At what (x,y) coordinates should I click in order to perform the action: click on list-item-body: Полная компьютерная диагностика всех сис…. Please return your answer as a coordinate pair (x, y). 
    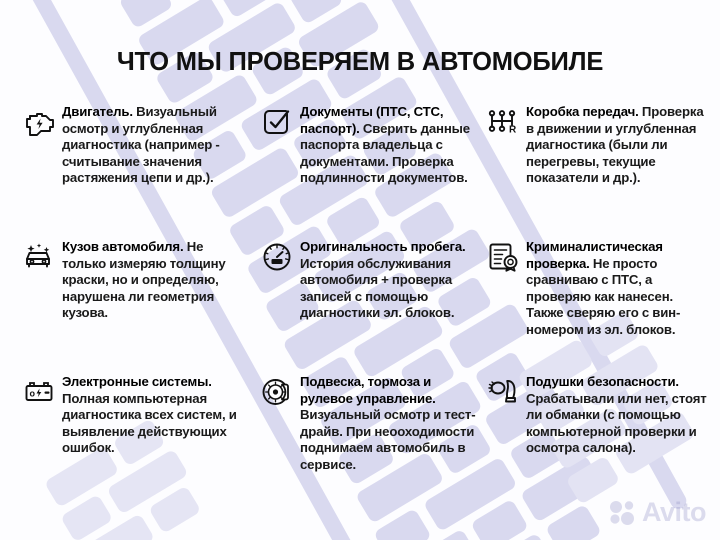
    Looking at the image, I should click on (149, 423).